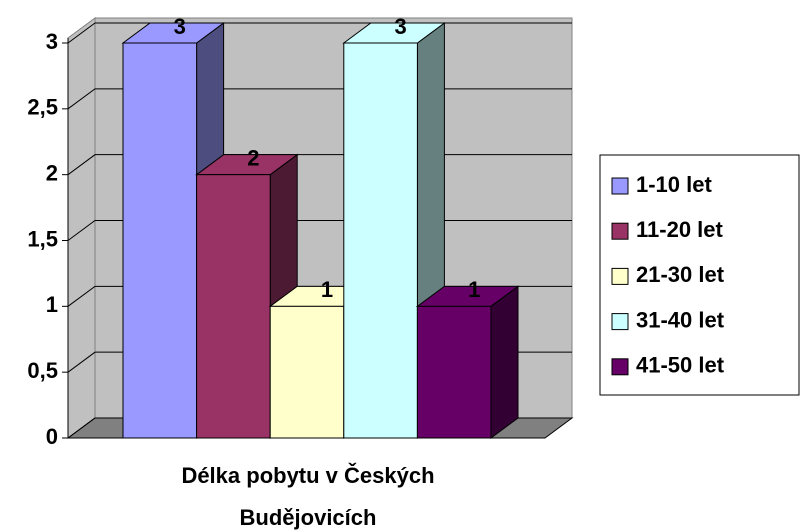 This screenshot has width=801, height=532. Describe the element at coordinates (42, 107) in the screenshot. I see `y-tick-label: 2,5` at that location.